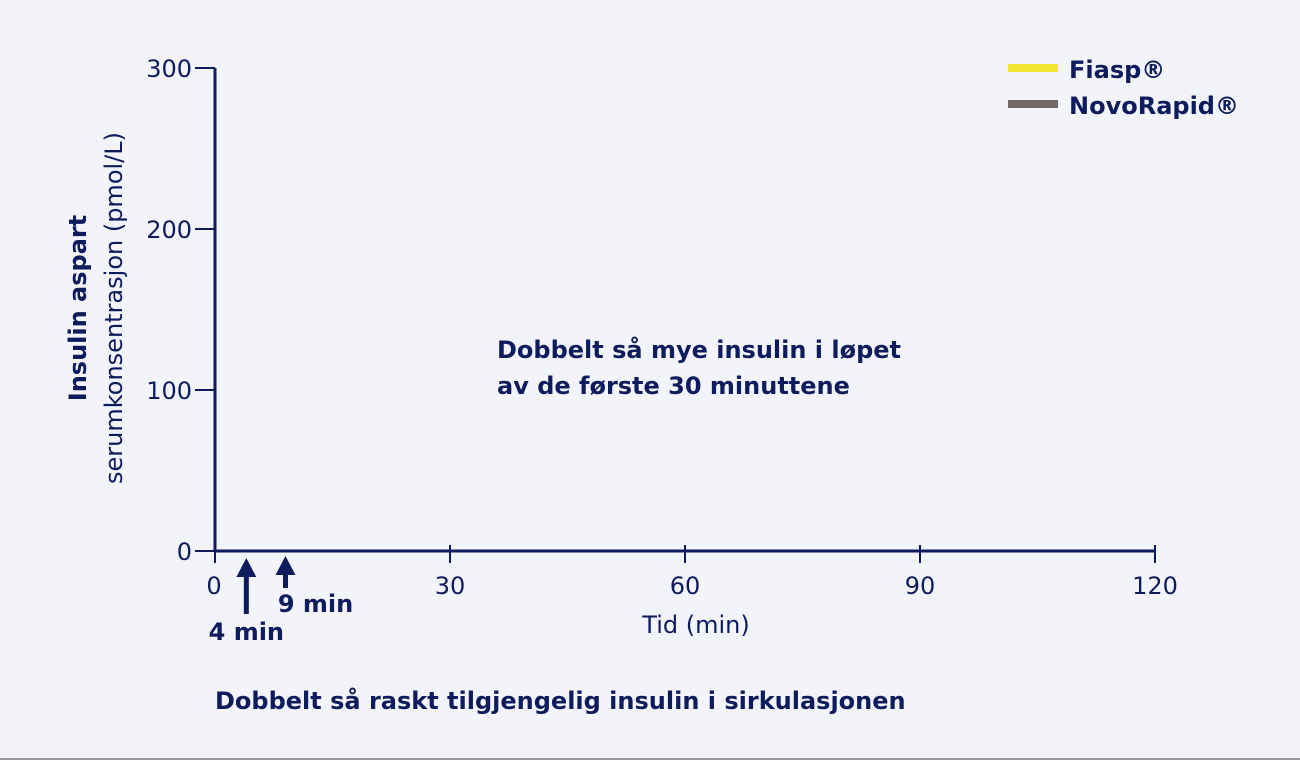 The image size is (1300, 760). Describe the element at coordinates (1155, 586) in the screenshot. I see `x-tick-label: 120` at that location.